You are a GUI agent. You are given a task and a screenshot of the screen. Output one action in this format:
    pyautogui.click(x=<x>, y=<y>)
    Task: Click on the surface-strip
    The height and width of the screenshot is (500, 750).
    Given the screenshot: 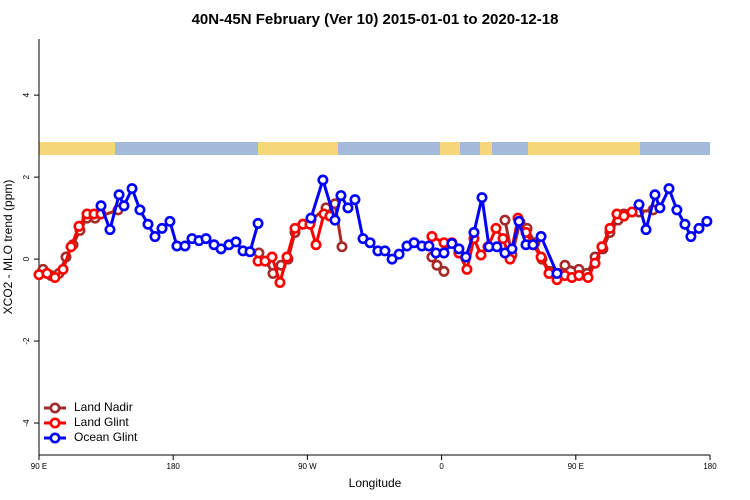 What is the action you would take?
    pyautogui.click(x=374, y=148)
    